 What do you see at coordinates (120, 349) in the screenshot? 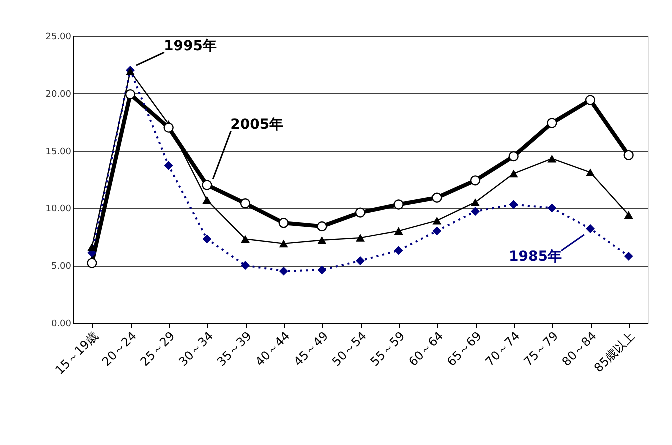
I see `x-tick-label: 20～24` at bounding box center [120, 349].